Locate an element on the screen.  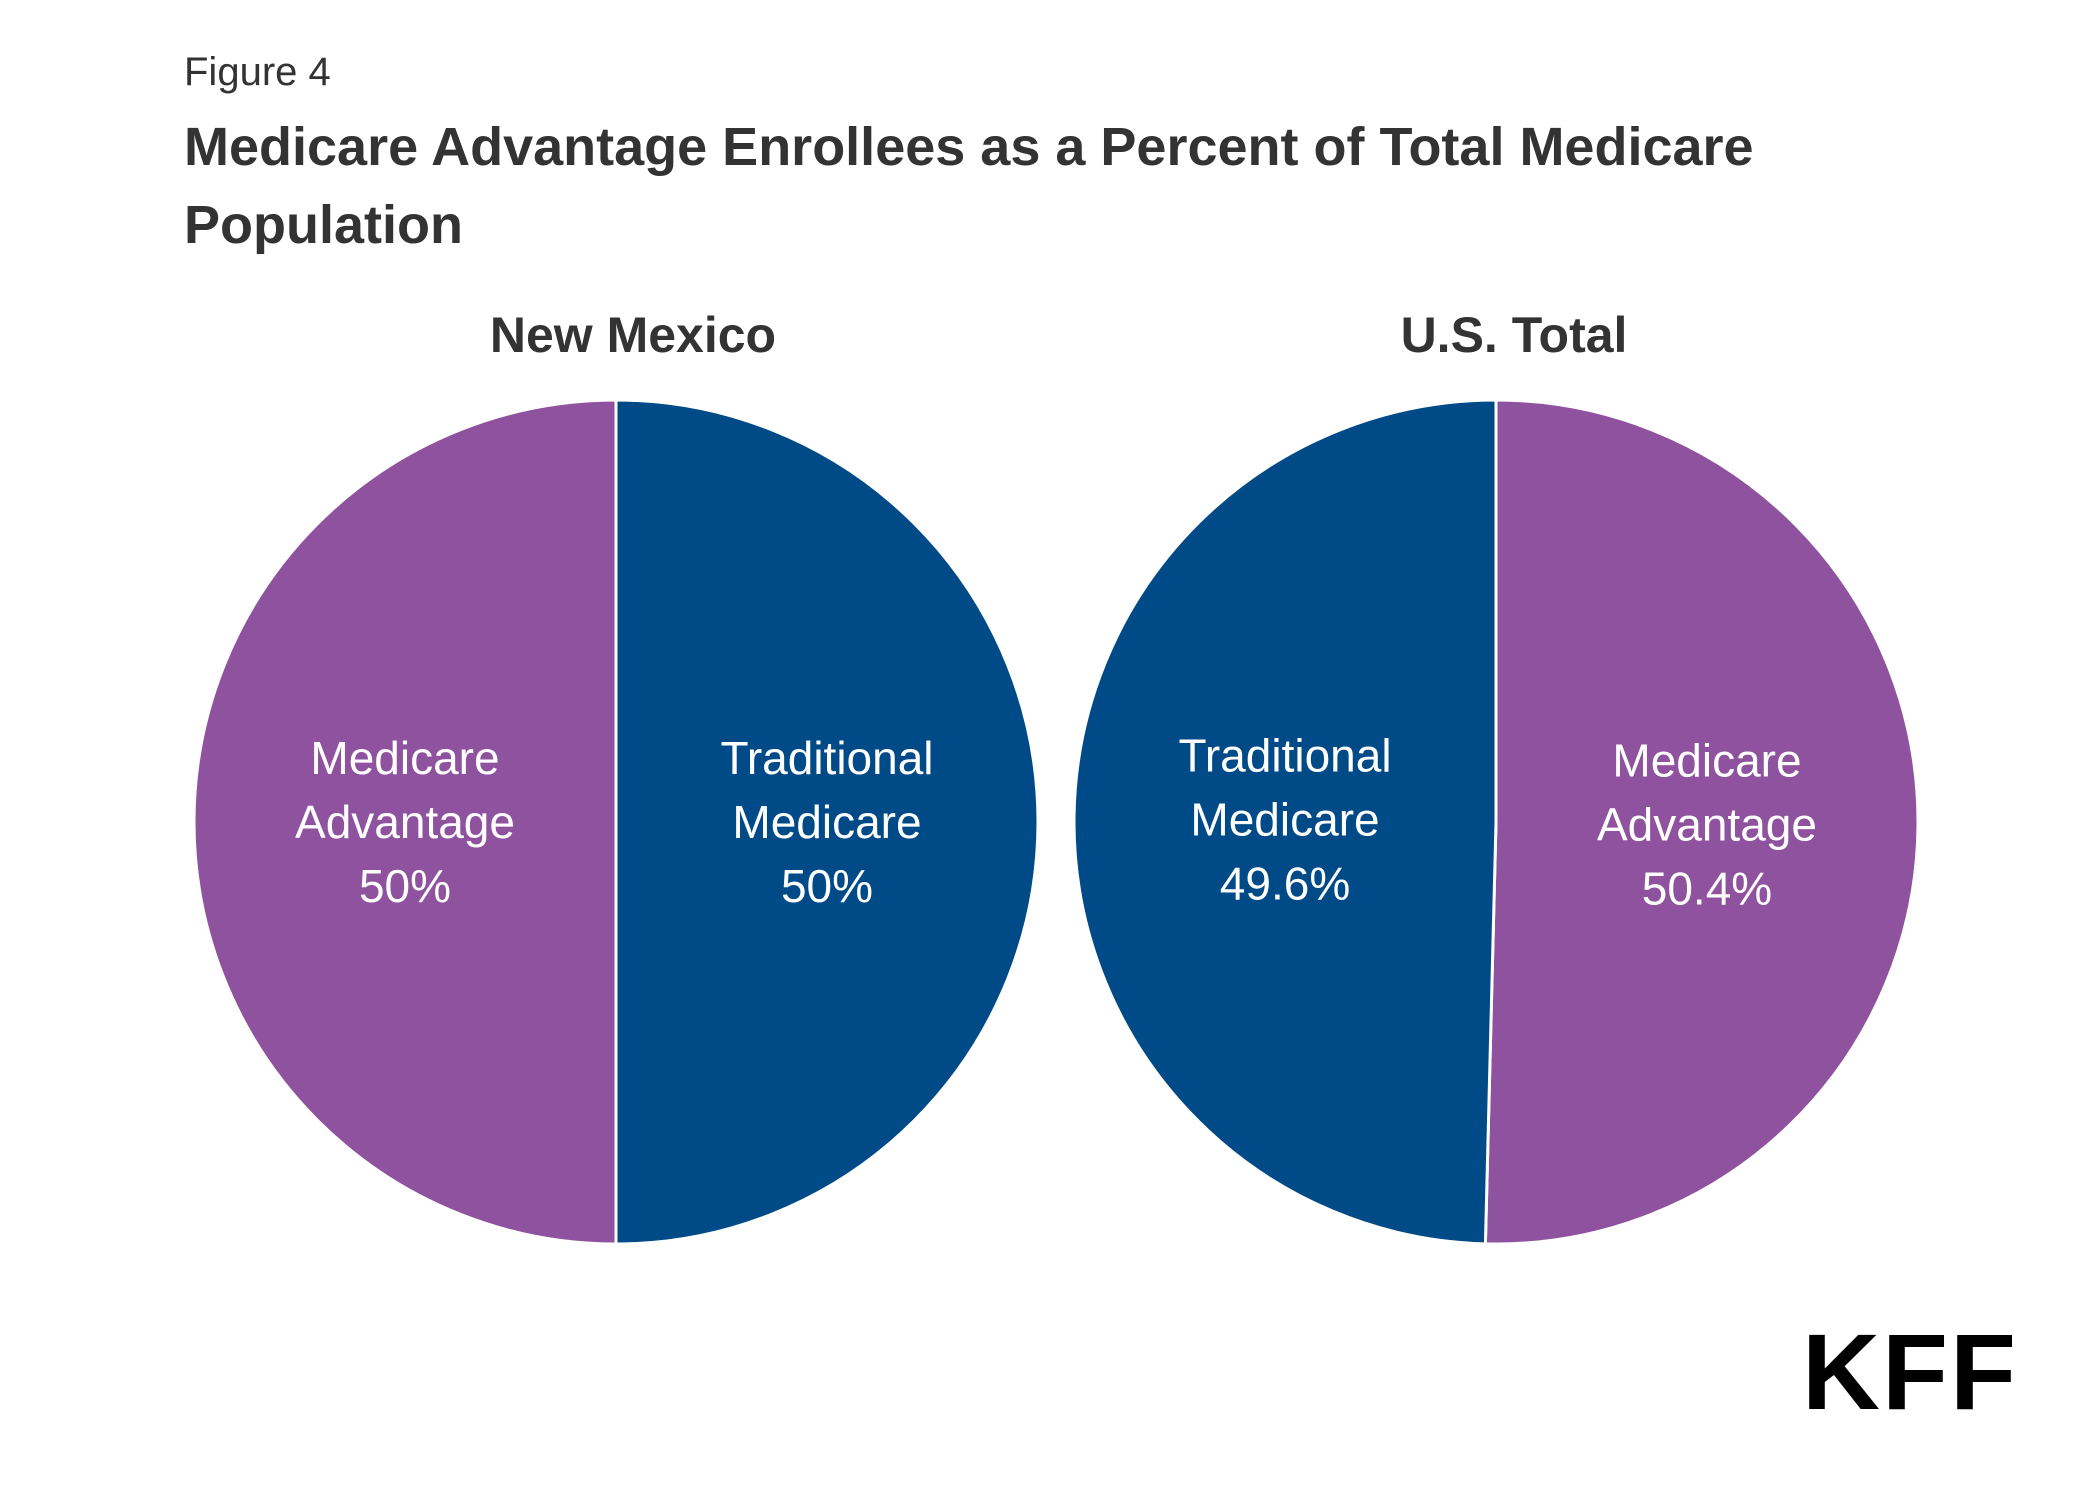
slice-value-label: 50.4% is located at coordinates (1707, 889).